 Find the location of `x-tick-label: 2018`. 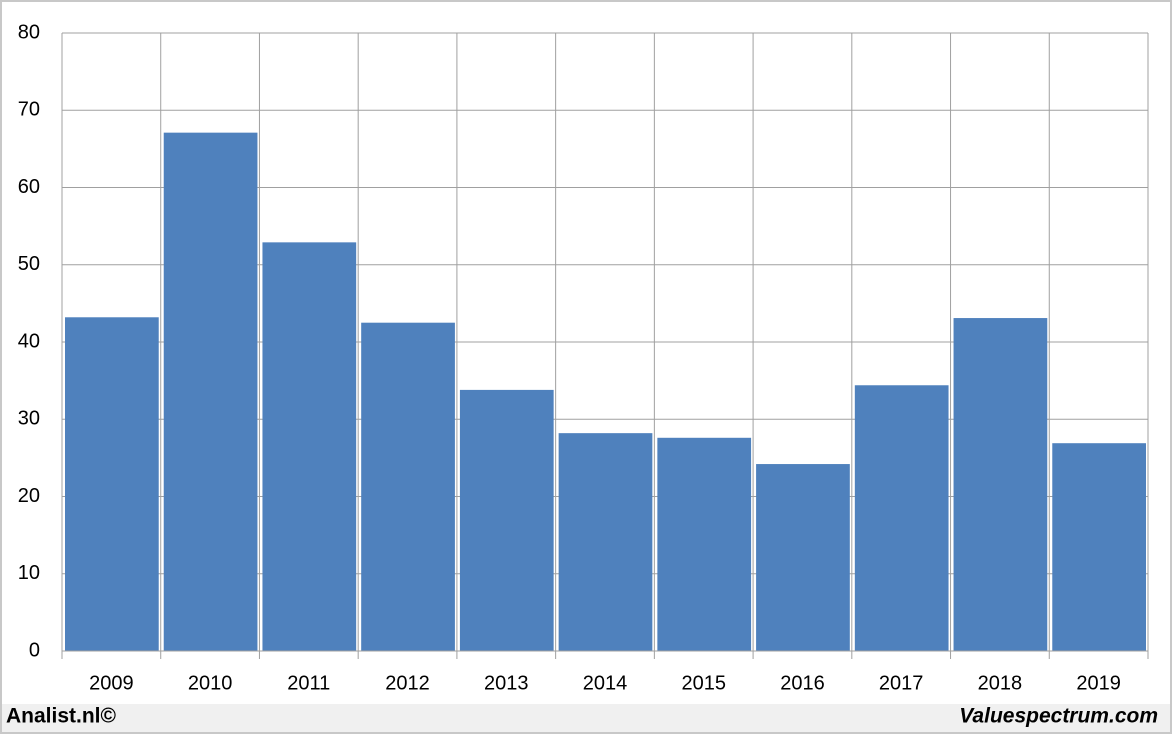

x-tick-label: 2018 is located at coordinates (1000, 683).